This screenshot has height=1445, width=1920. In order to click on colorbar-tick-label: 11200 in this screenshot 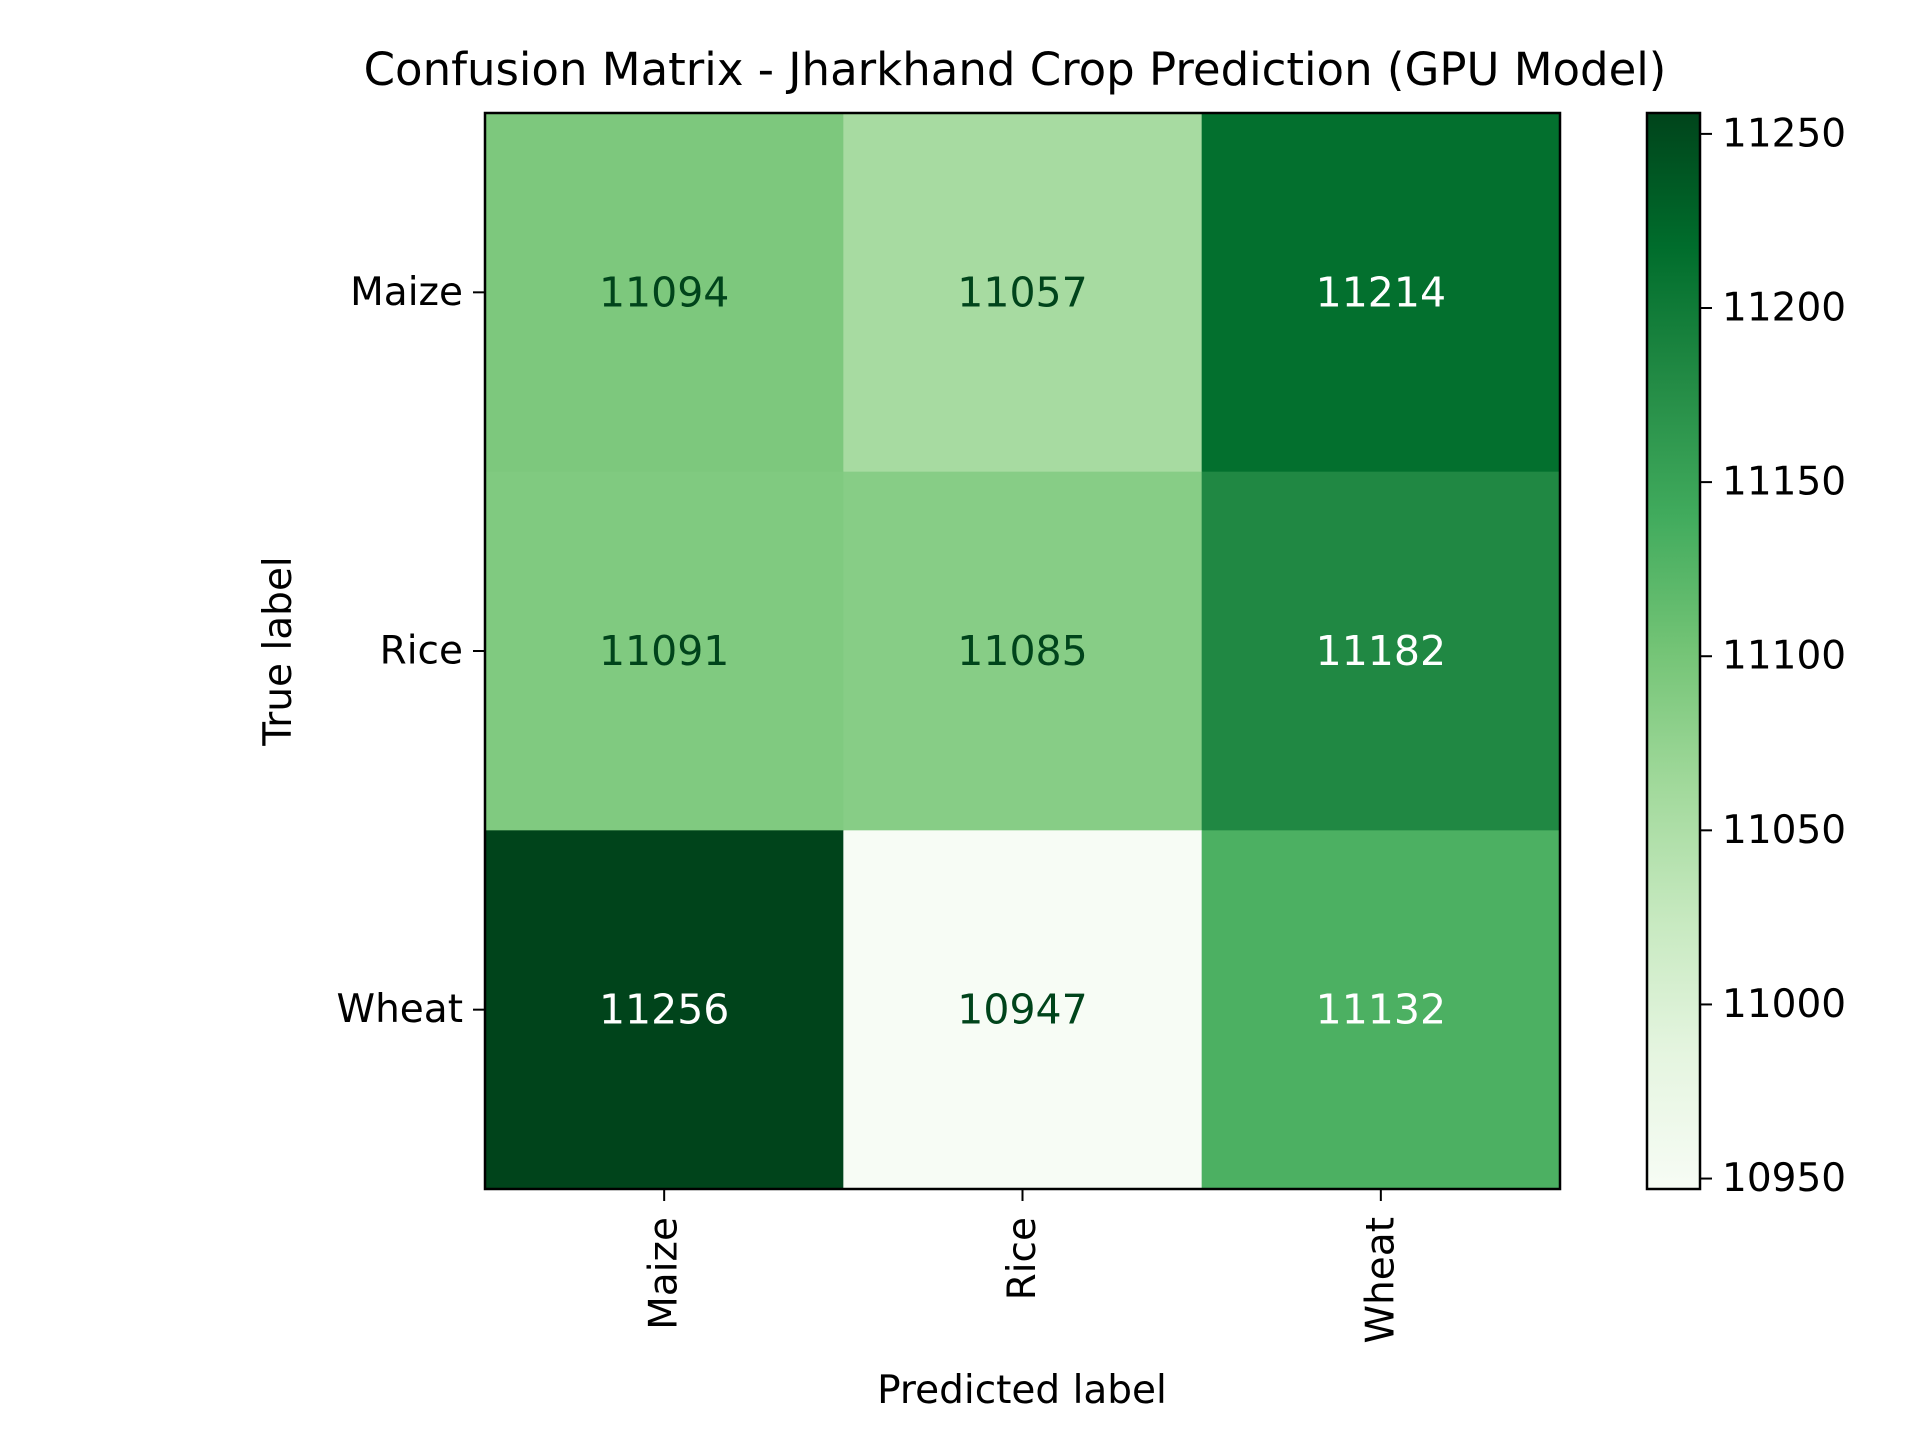, I will do `click(1784, 308)`.